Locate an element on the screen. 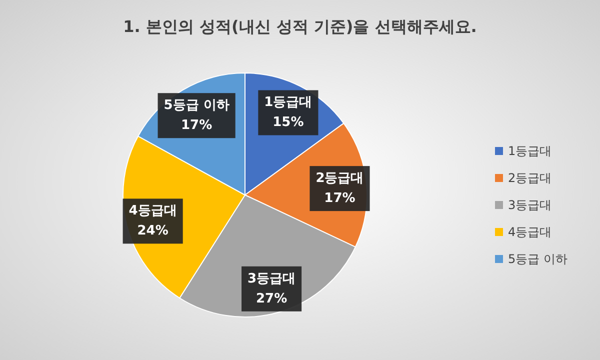  data-label: 24% is located at coordinates (152, 231).